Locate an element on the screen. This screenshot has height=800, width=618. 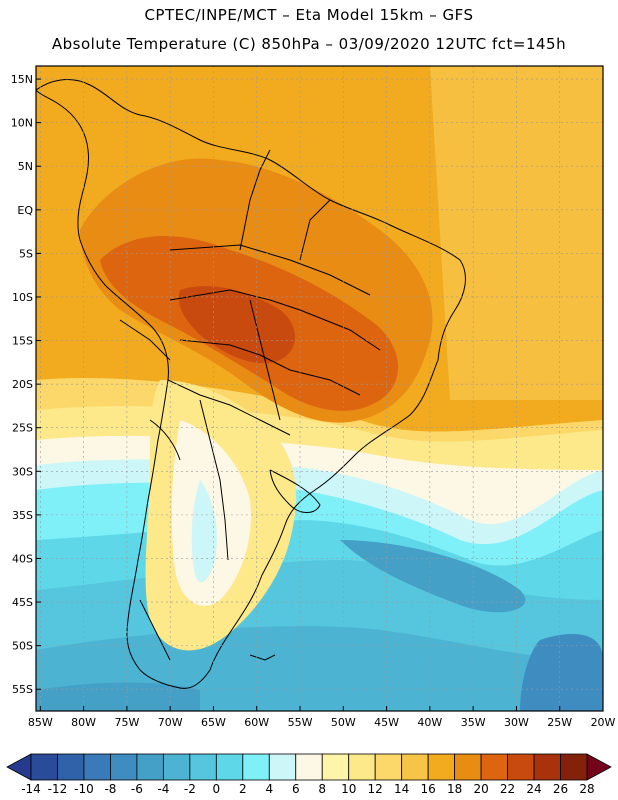
colorbar-label: 28 is located at coordinates (586, 789).